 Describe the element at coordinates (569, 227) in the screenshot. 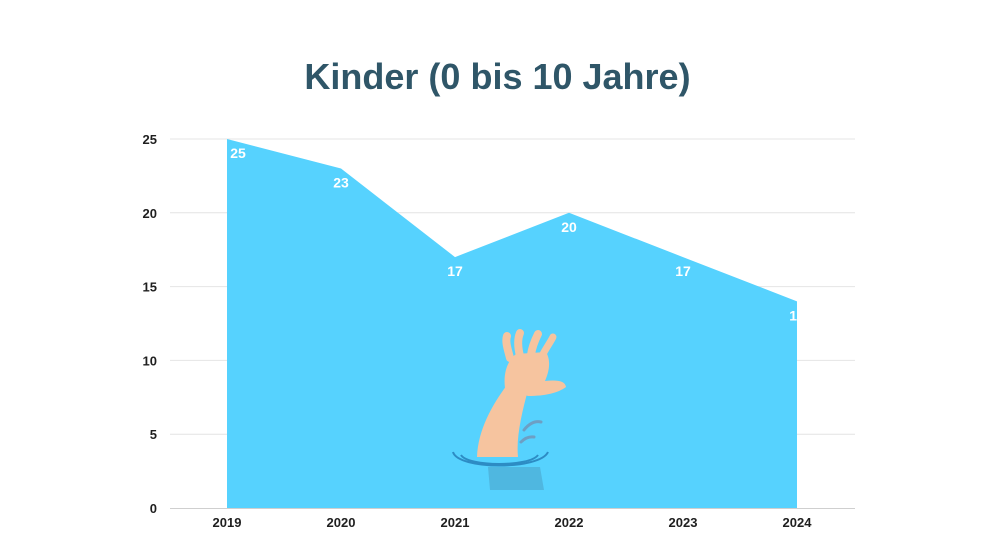

I see `data-label: 20` at that location.